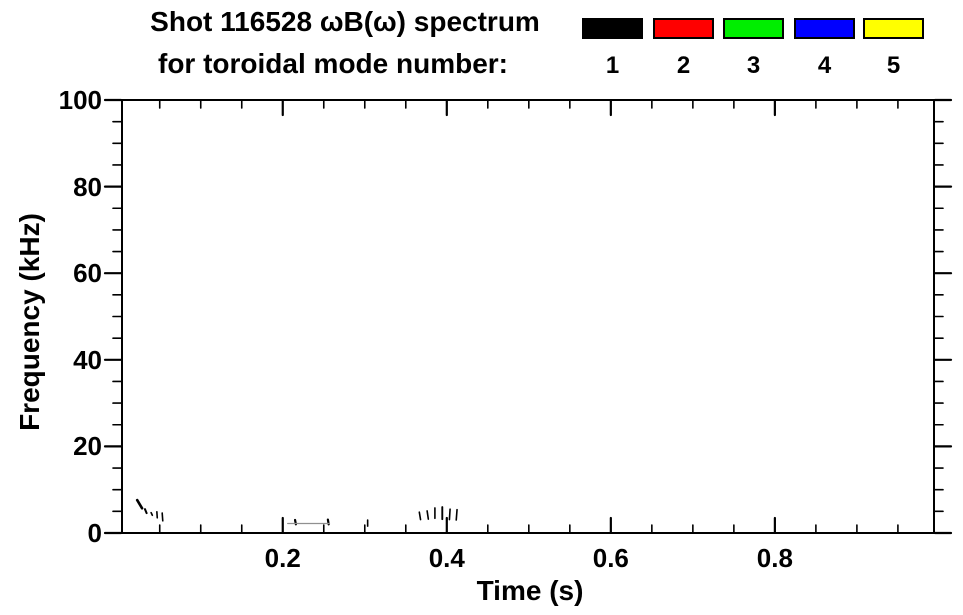 Image resolution: width=963 pixels, height=615 pixels. I want to click on y-tick-label: 0, so click(94, 533).